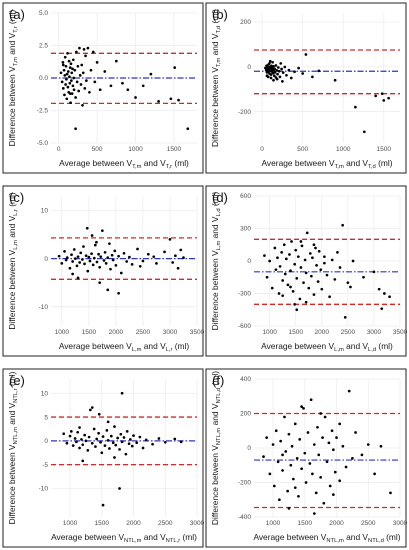  I want to click on x-tick-label: 2000, so click(133, 523).